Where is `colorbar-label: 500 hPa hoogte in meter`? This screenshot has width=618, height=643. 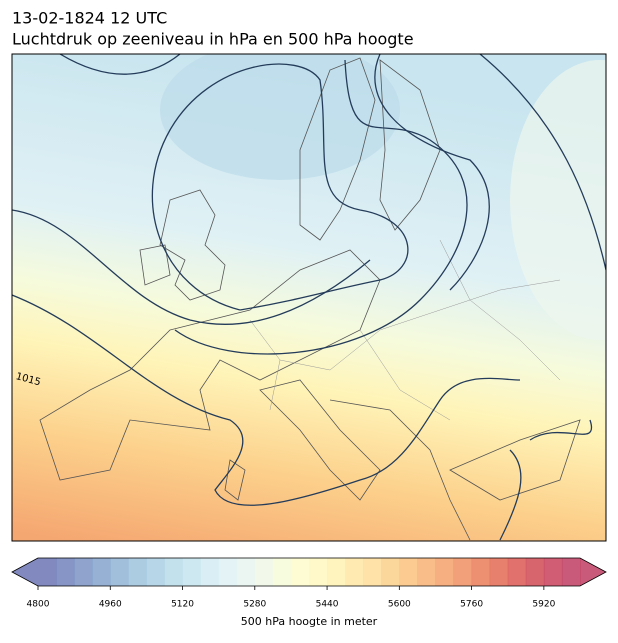
colorbar-label: 500 hPa hoogte in meter is located at coordinates (309, 621).